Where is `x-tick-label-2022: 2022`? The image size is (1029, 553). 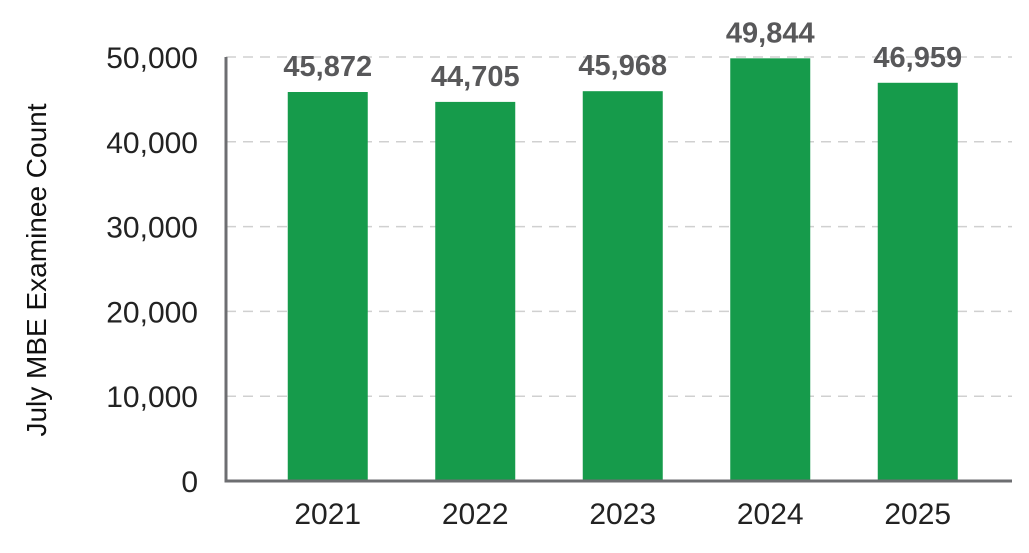 x-tick-label-2022: 2022 is located at coordinates (475, 514).